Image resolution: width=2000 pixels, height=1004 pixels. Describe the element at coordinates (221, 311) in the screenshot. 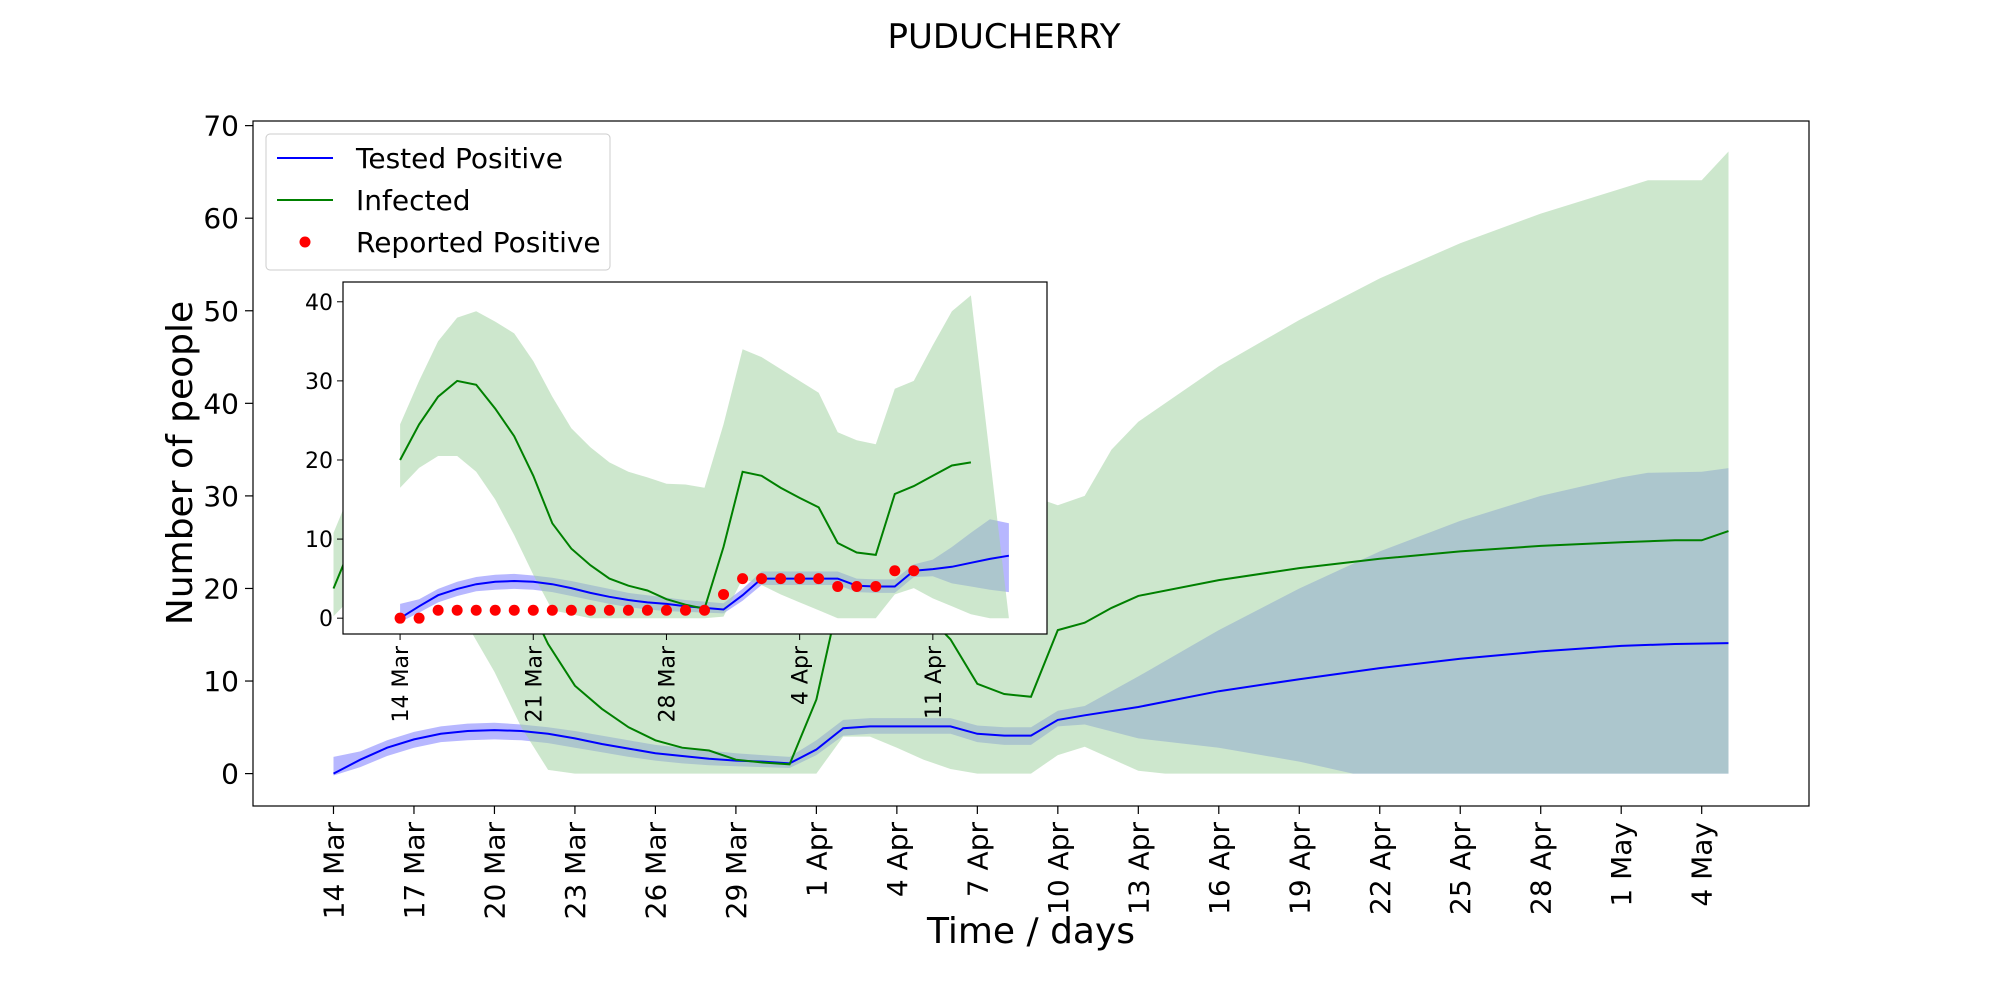

I see `y-tick-label: 50` at that location.